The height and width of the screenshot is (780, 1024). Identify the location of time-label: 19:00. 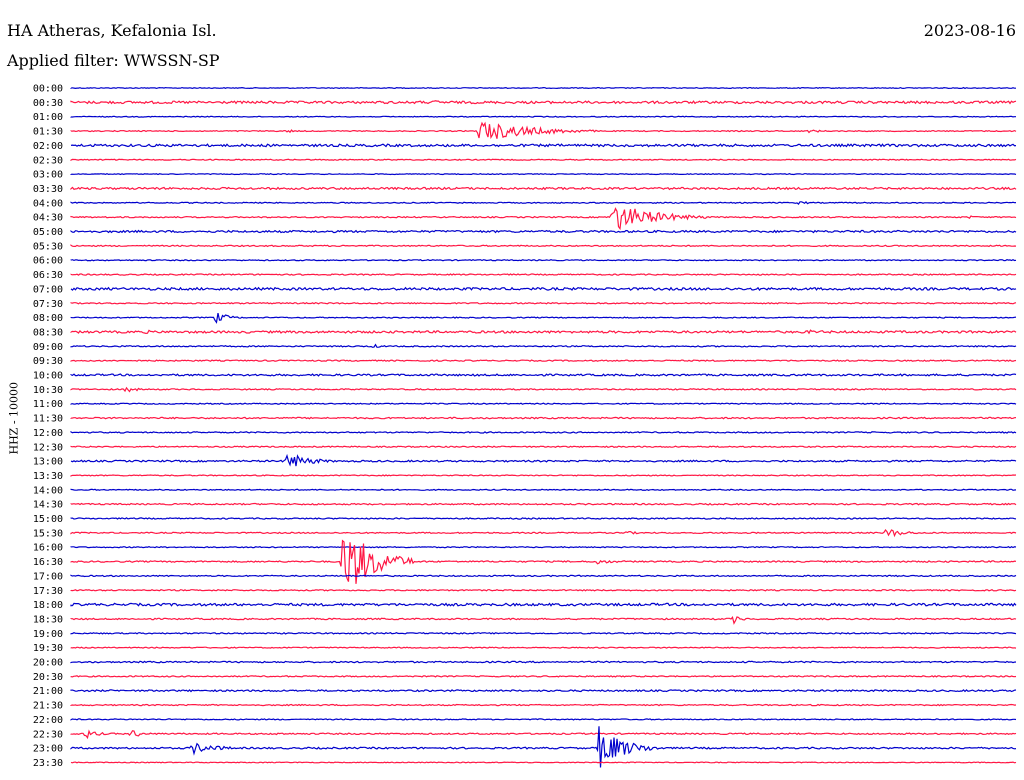
(48, 634).